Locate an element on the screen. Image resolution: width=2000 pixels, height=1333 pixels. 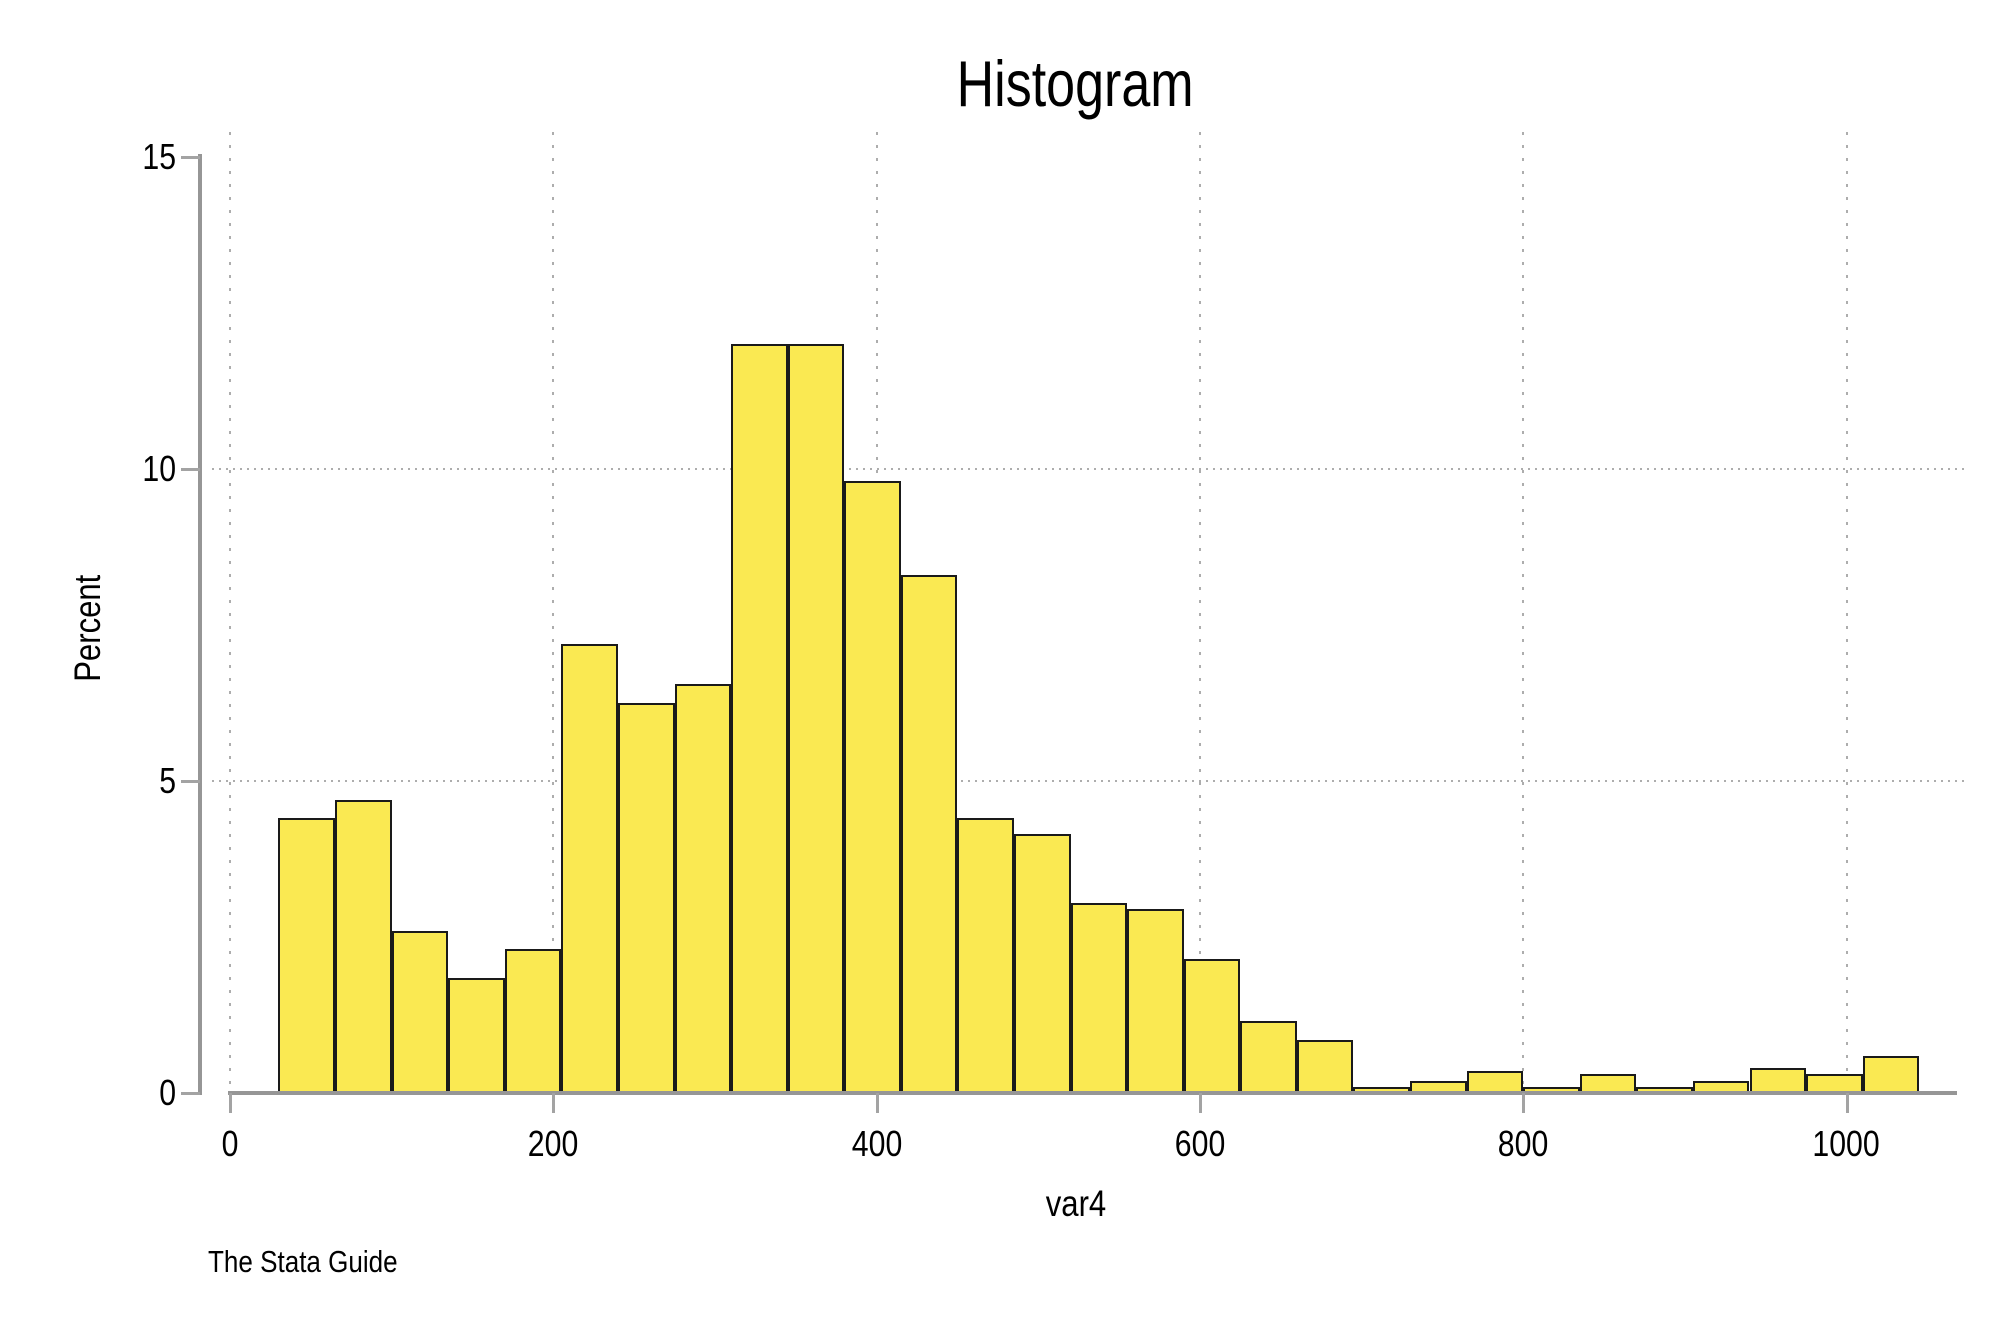
x-tick-label: 600 is located at coordinates (1200, 1143).